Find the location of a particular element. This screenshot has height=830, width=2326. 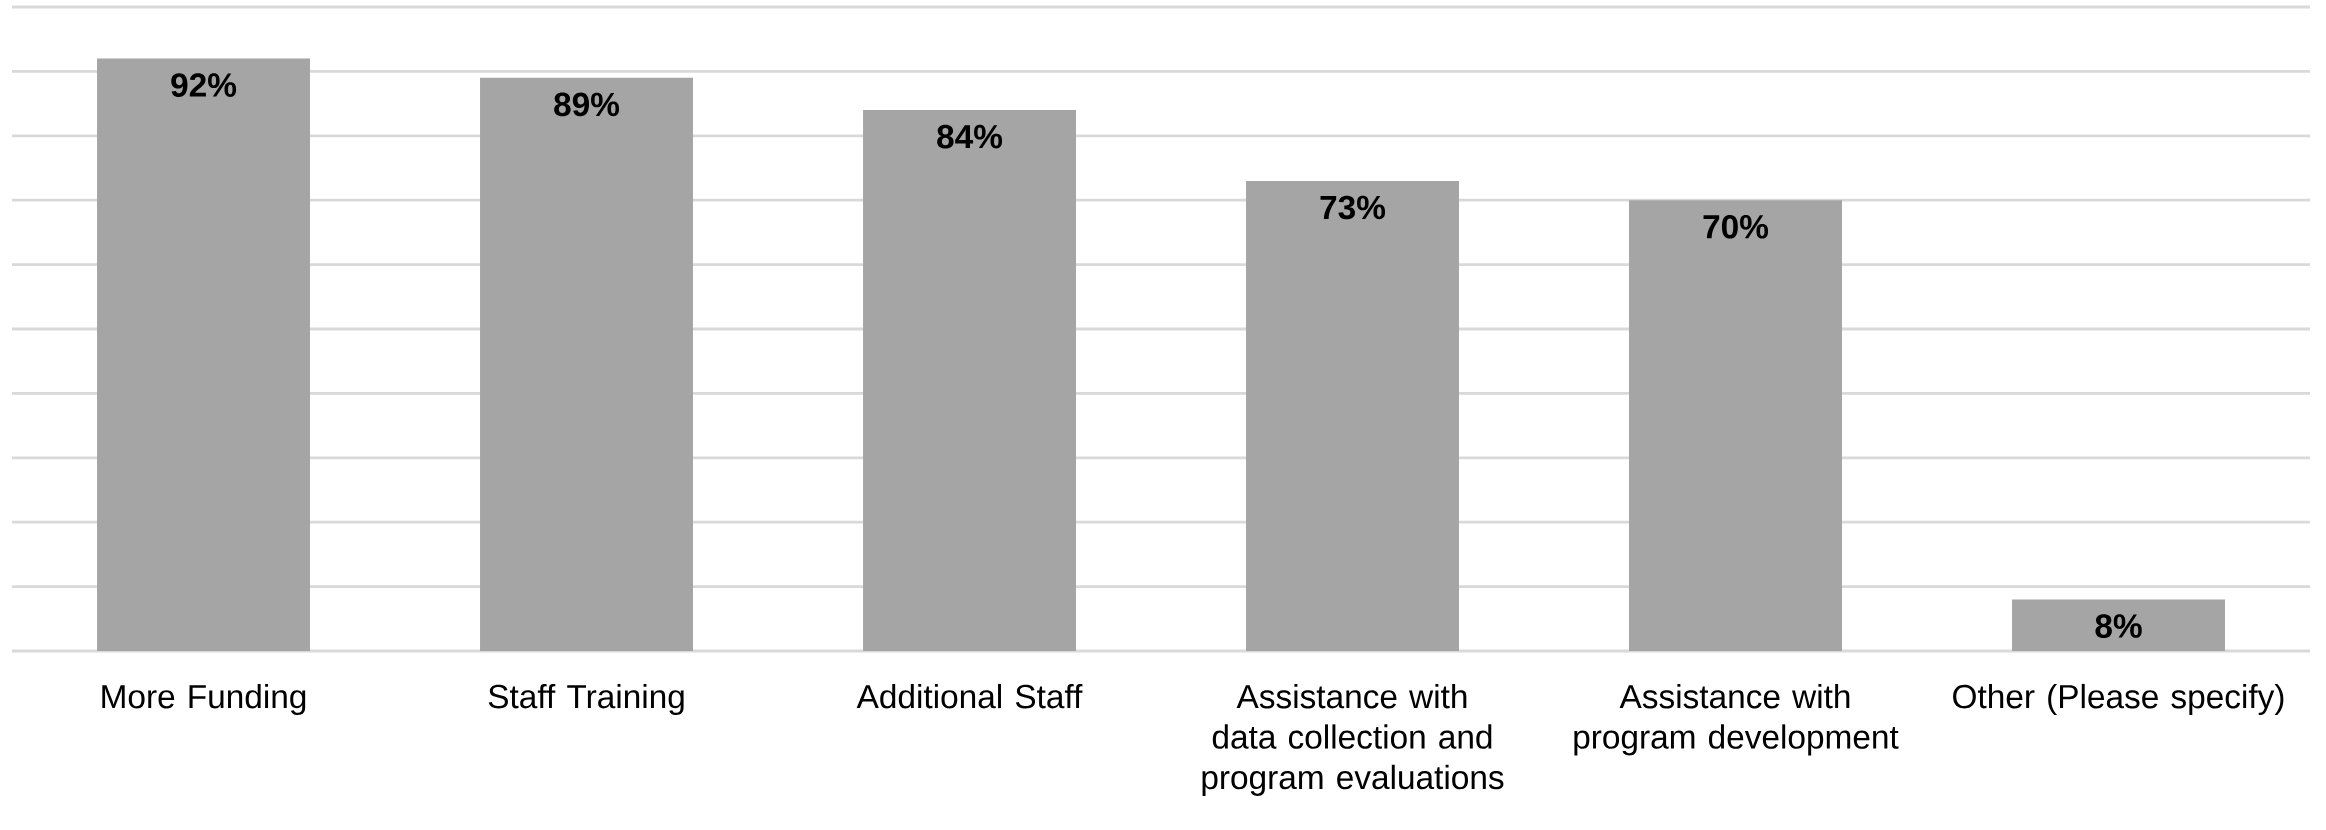

x-tick-label: Assistance with program development is located at coordinates (1736, 719).